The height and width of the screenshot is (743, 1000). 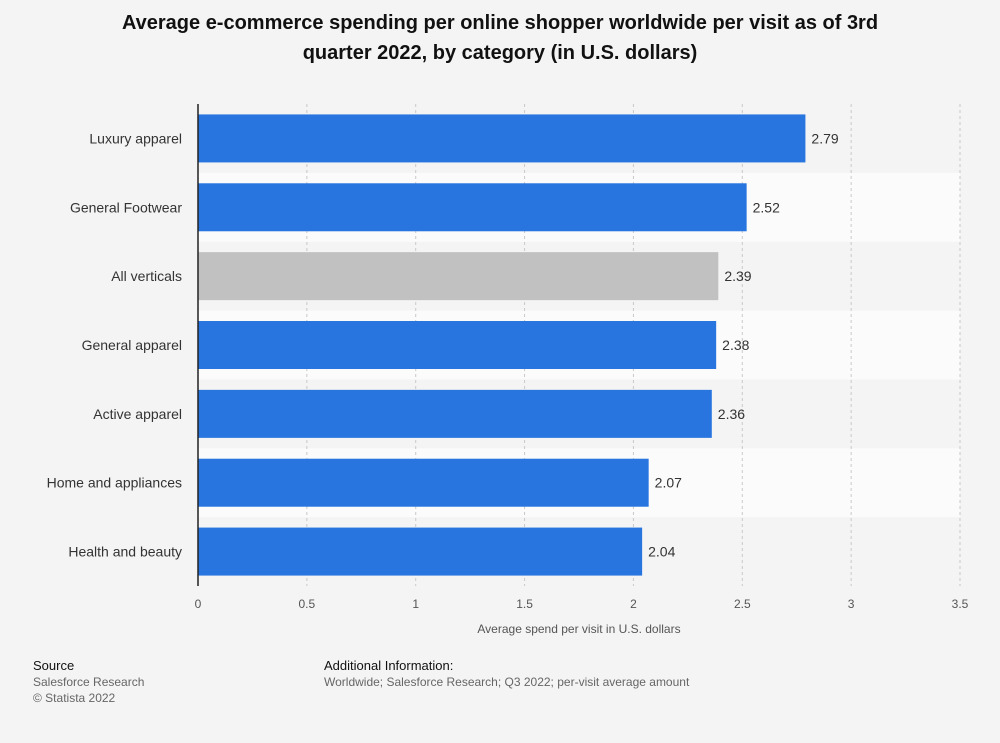 I want to click on bar-active-apparel, so click(x=455, y=413).